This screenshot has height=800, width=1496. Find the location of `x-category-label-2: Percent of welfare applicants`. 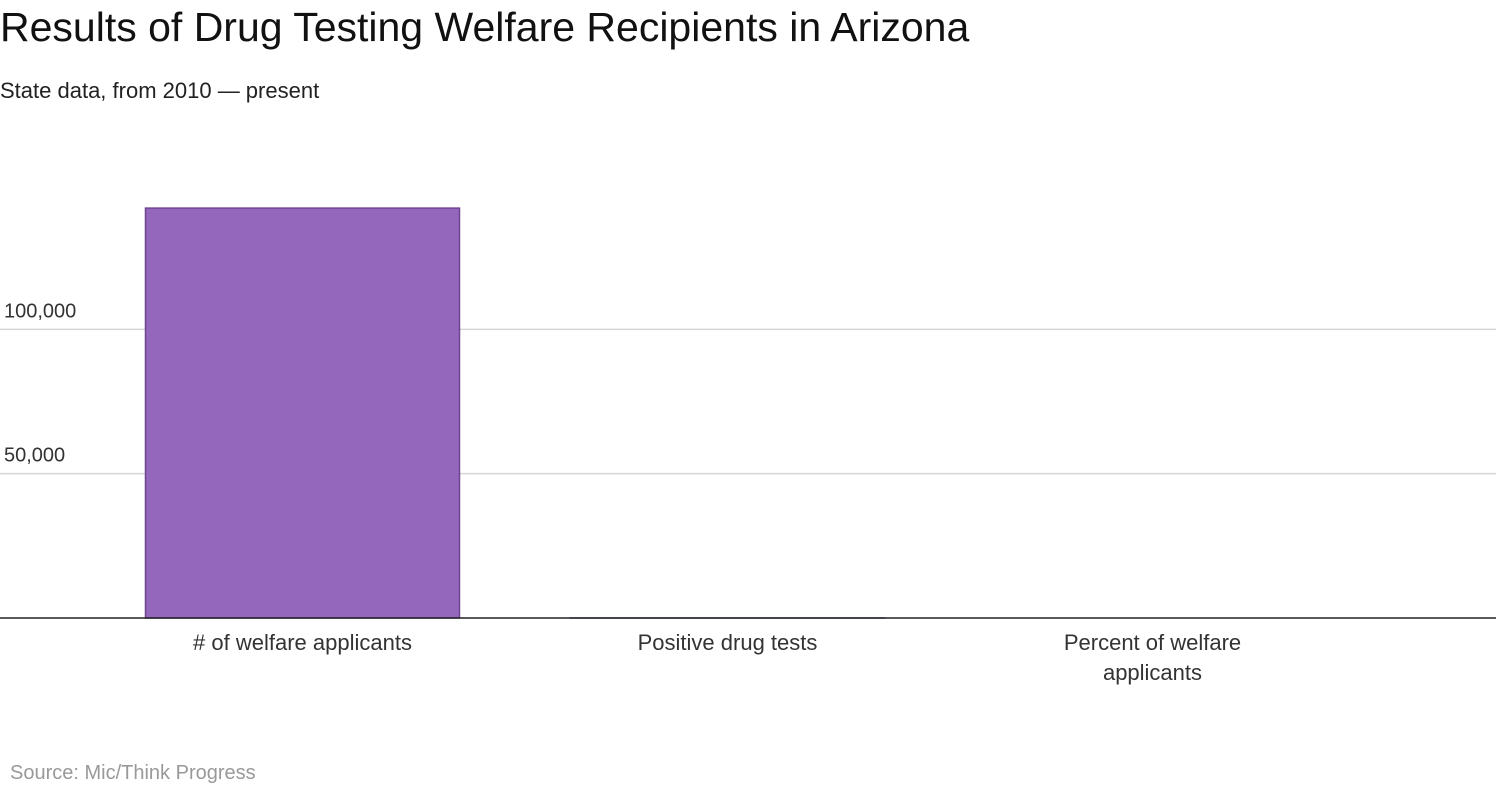

x-category-label-2: Percent of welfare applicants is located at coordinates (1152, 657).